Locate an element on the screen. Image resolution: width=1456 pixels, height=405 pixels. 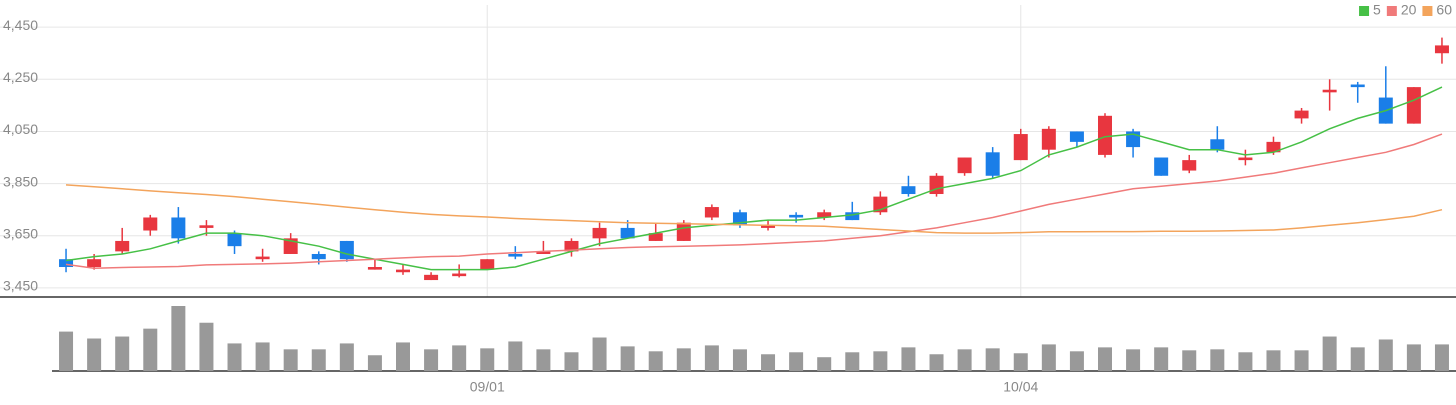
y-tick-label: 4,250 is located at coordinates (20, 77).